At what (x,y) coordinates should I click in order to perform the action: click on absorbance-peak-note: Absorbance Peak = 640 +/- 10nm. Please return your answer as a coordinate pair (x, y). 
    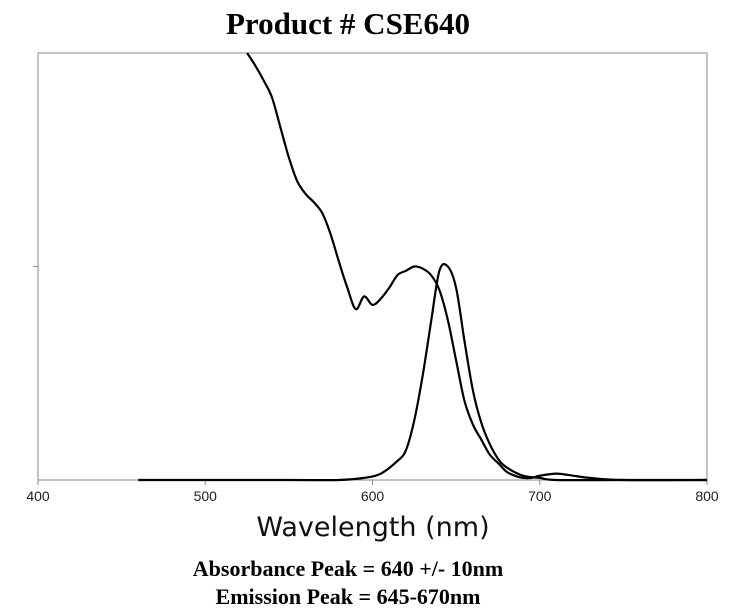
    Looking at the image, I should click on (348, 568).